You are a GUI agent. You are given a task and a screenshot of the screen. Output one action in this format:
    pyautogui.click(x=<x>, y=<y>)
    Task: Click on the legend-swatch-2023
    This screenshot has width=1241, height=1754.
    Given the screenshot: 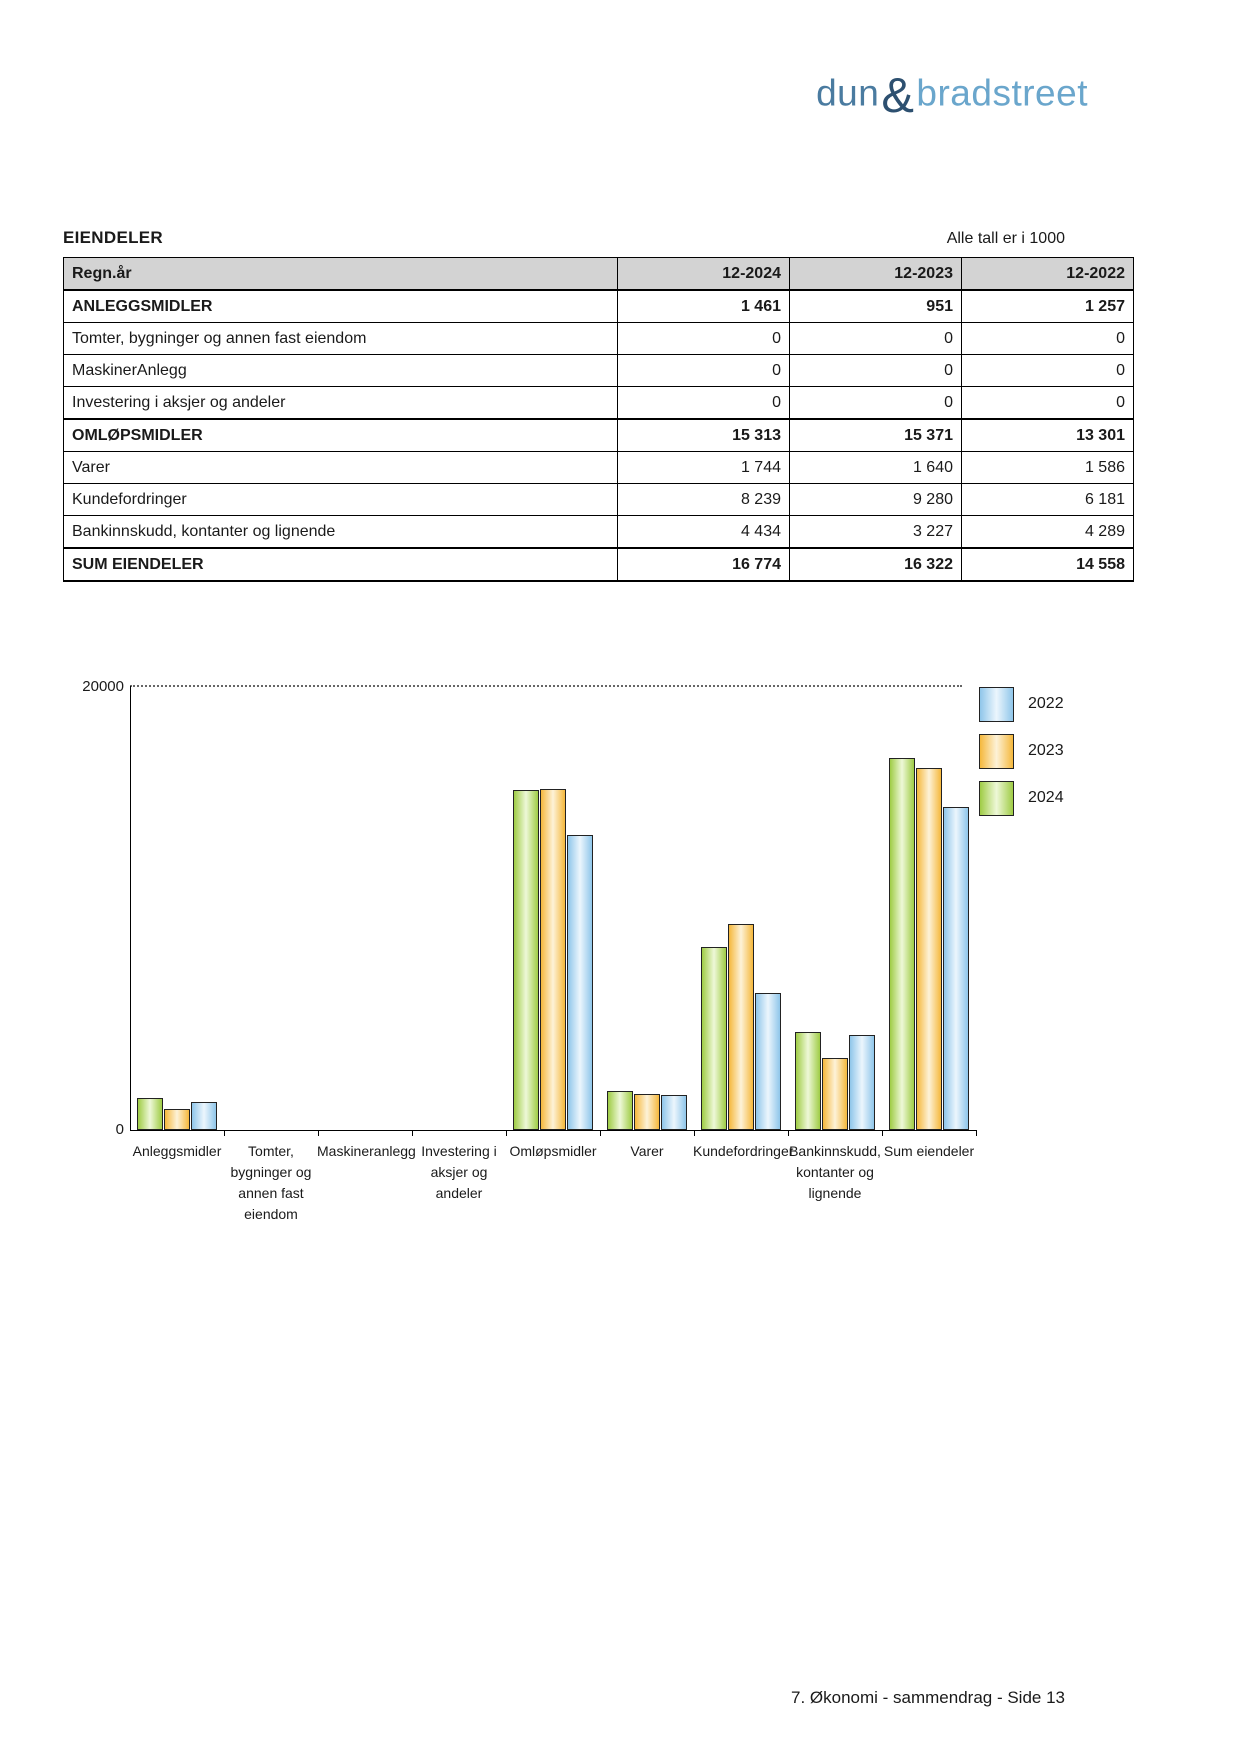 What is the action you would take?
    pyautogui.click(x=996, y=751)
    